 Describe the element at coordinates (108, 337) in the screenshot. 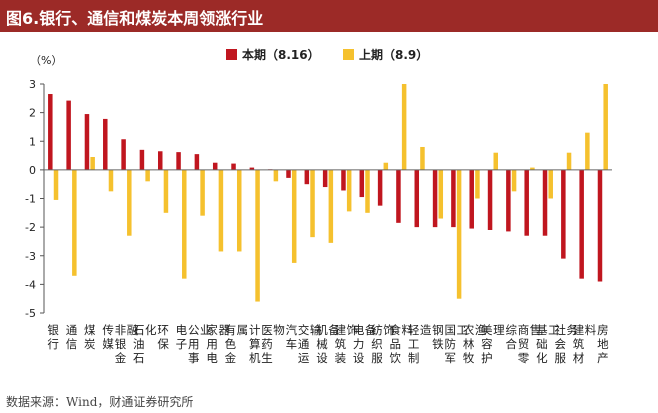

I see `category-label: 传媒` at that location.